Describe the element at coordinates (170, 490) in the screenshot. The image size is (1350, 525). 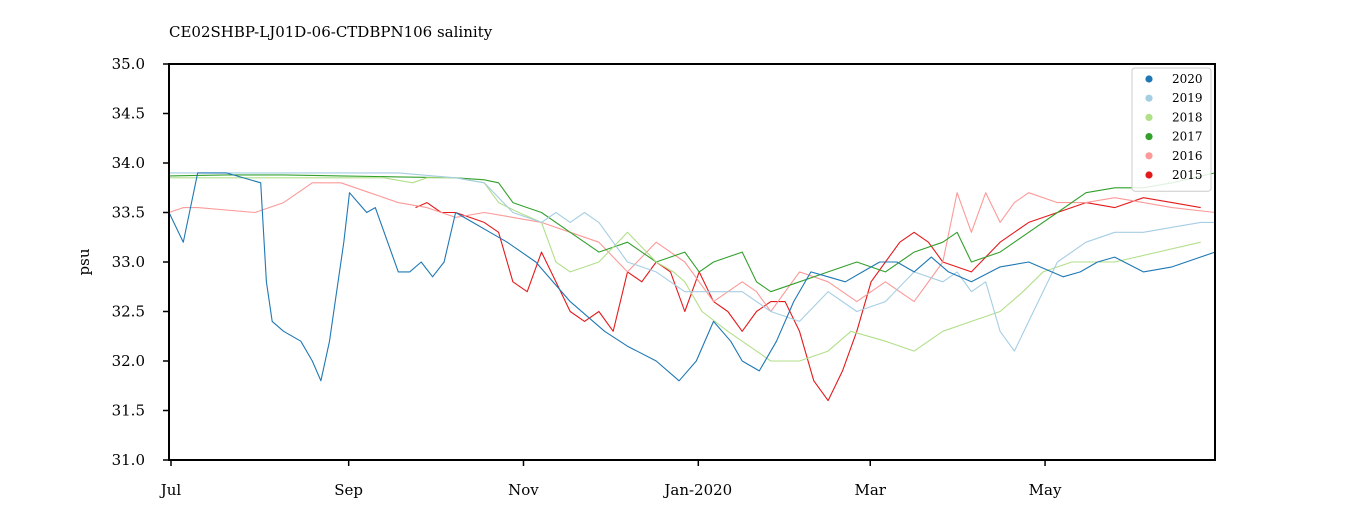
I see `x-tick-label: Jul` at that location.